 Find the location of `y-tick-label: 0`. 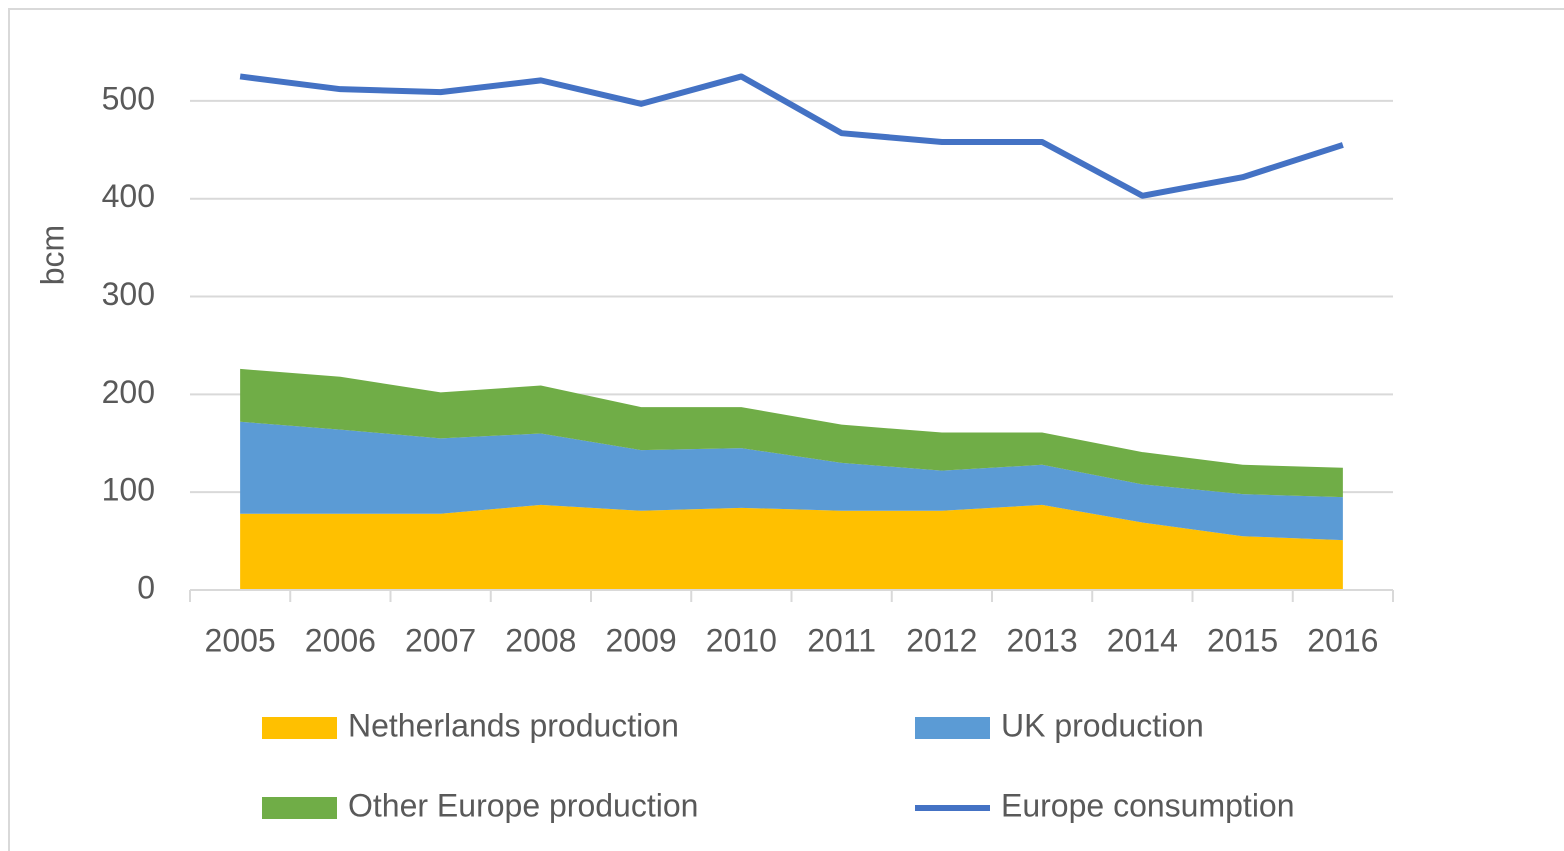

y-tick-label: 0 is located at coordinates (146, 587).